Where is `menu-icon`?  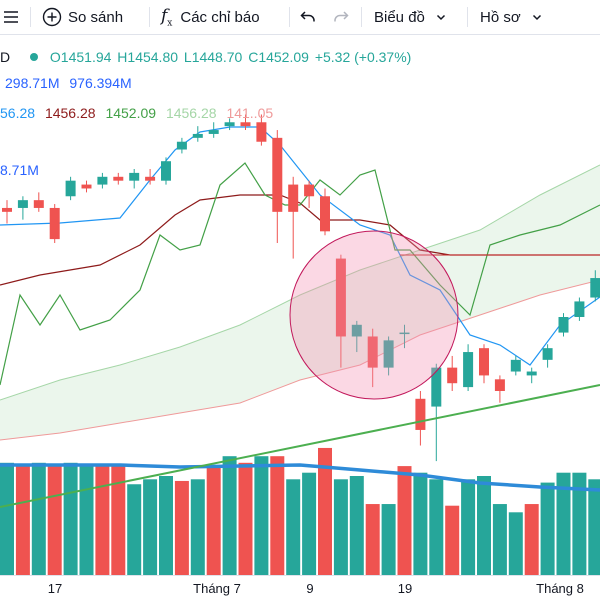
menu-icon is located at coordinates (11, 17).